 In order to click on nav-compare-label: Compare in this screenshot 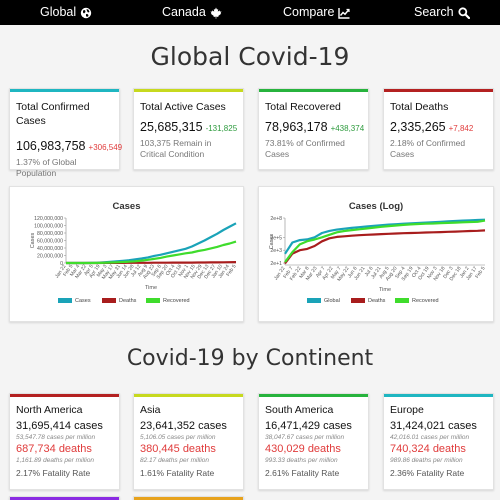, I will do `click(309, 12)`.